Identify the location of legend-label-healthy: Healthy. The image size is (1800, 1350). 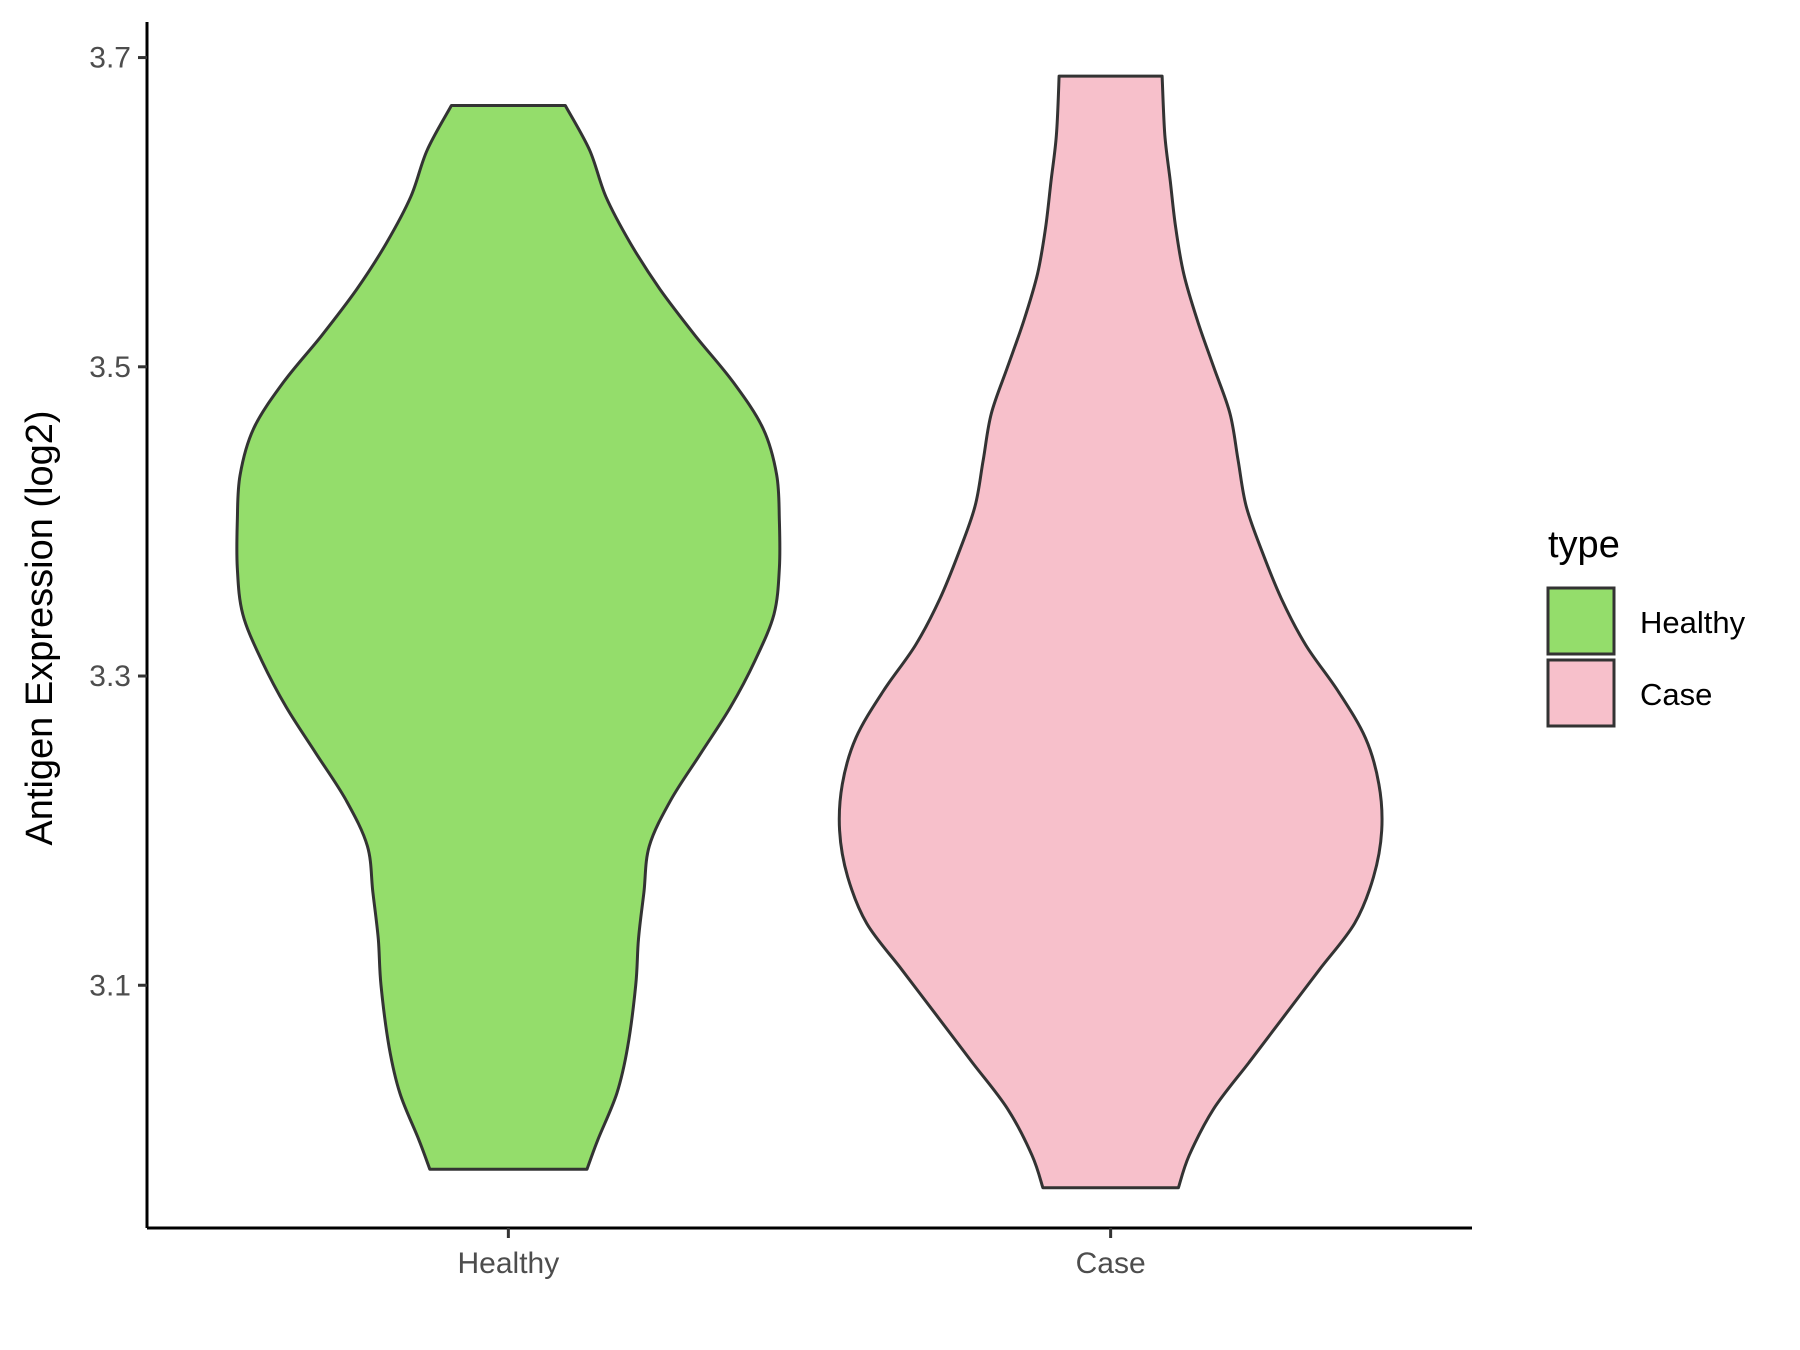
(1693, 622).